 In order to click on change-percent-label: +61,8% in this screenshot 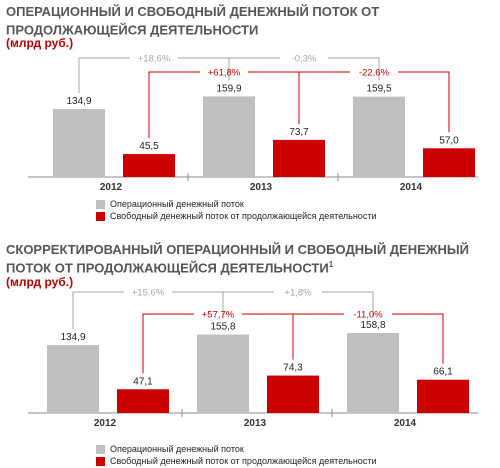, I will do `click(224, 73)`.